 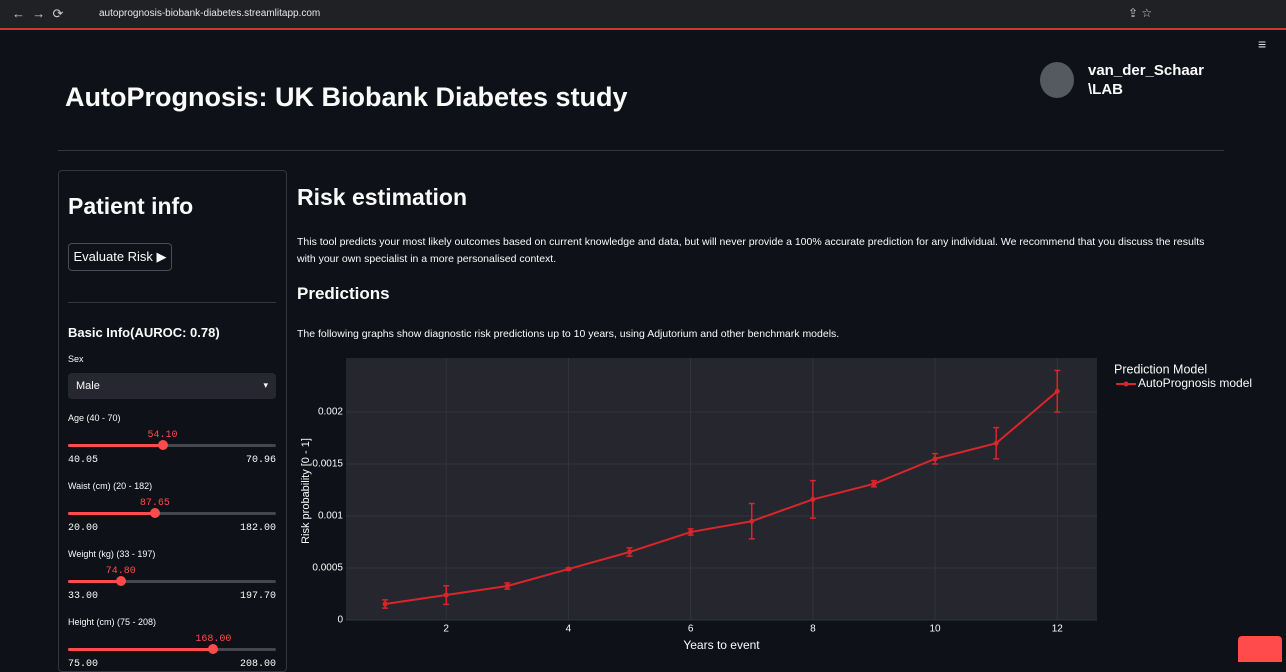 What do you see at coordinates (213, 639) in the screenshot?
I see `slider-value: 168.00` at bounding box center [213, 639].